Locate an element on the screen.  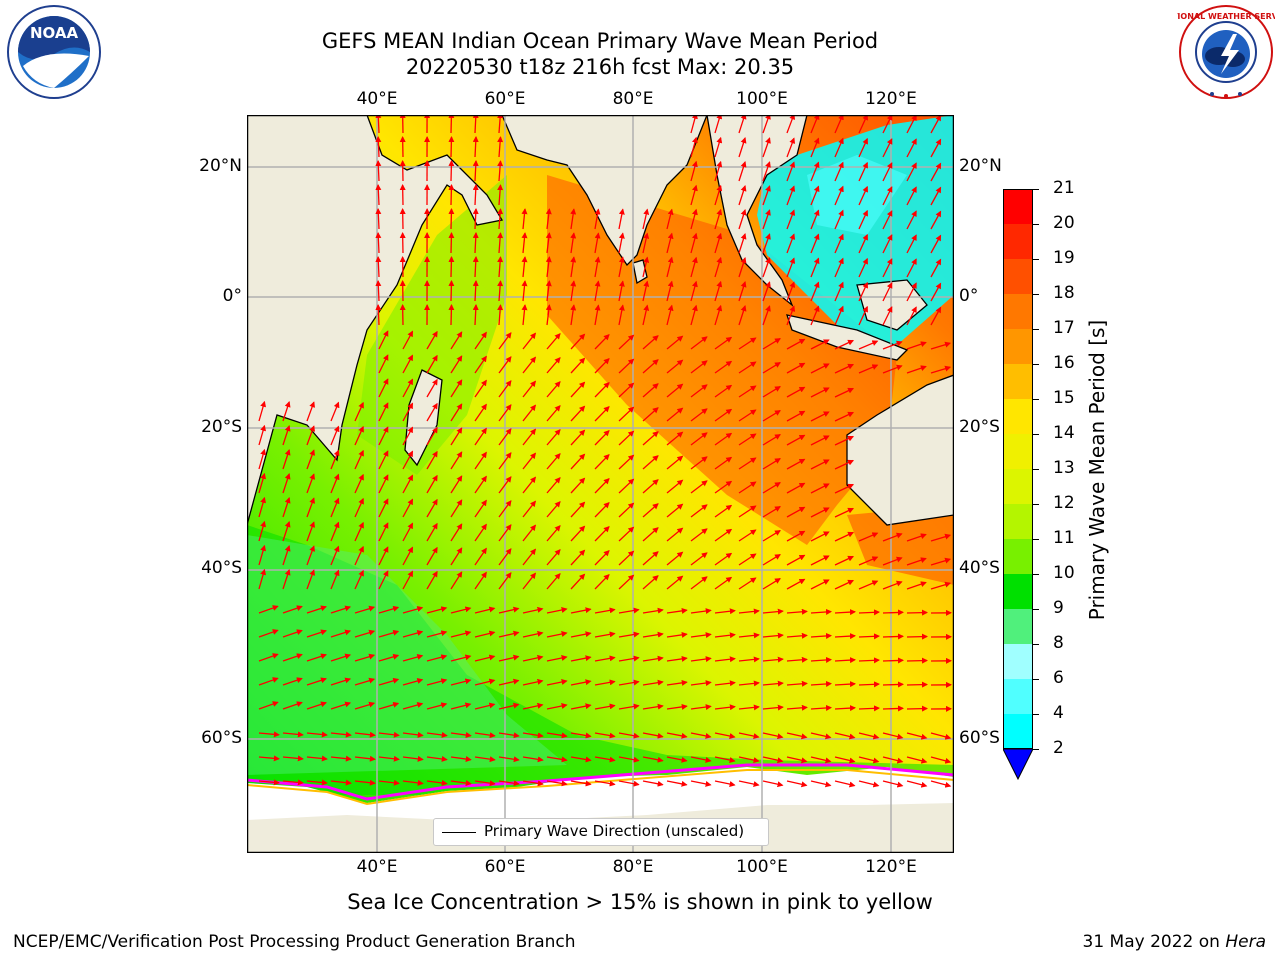
colorbar-segment is located at coordinates (1018, 381).